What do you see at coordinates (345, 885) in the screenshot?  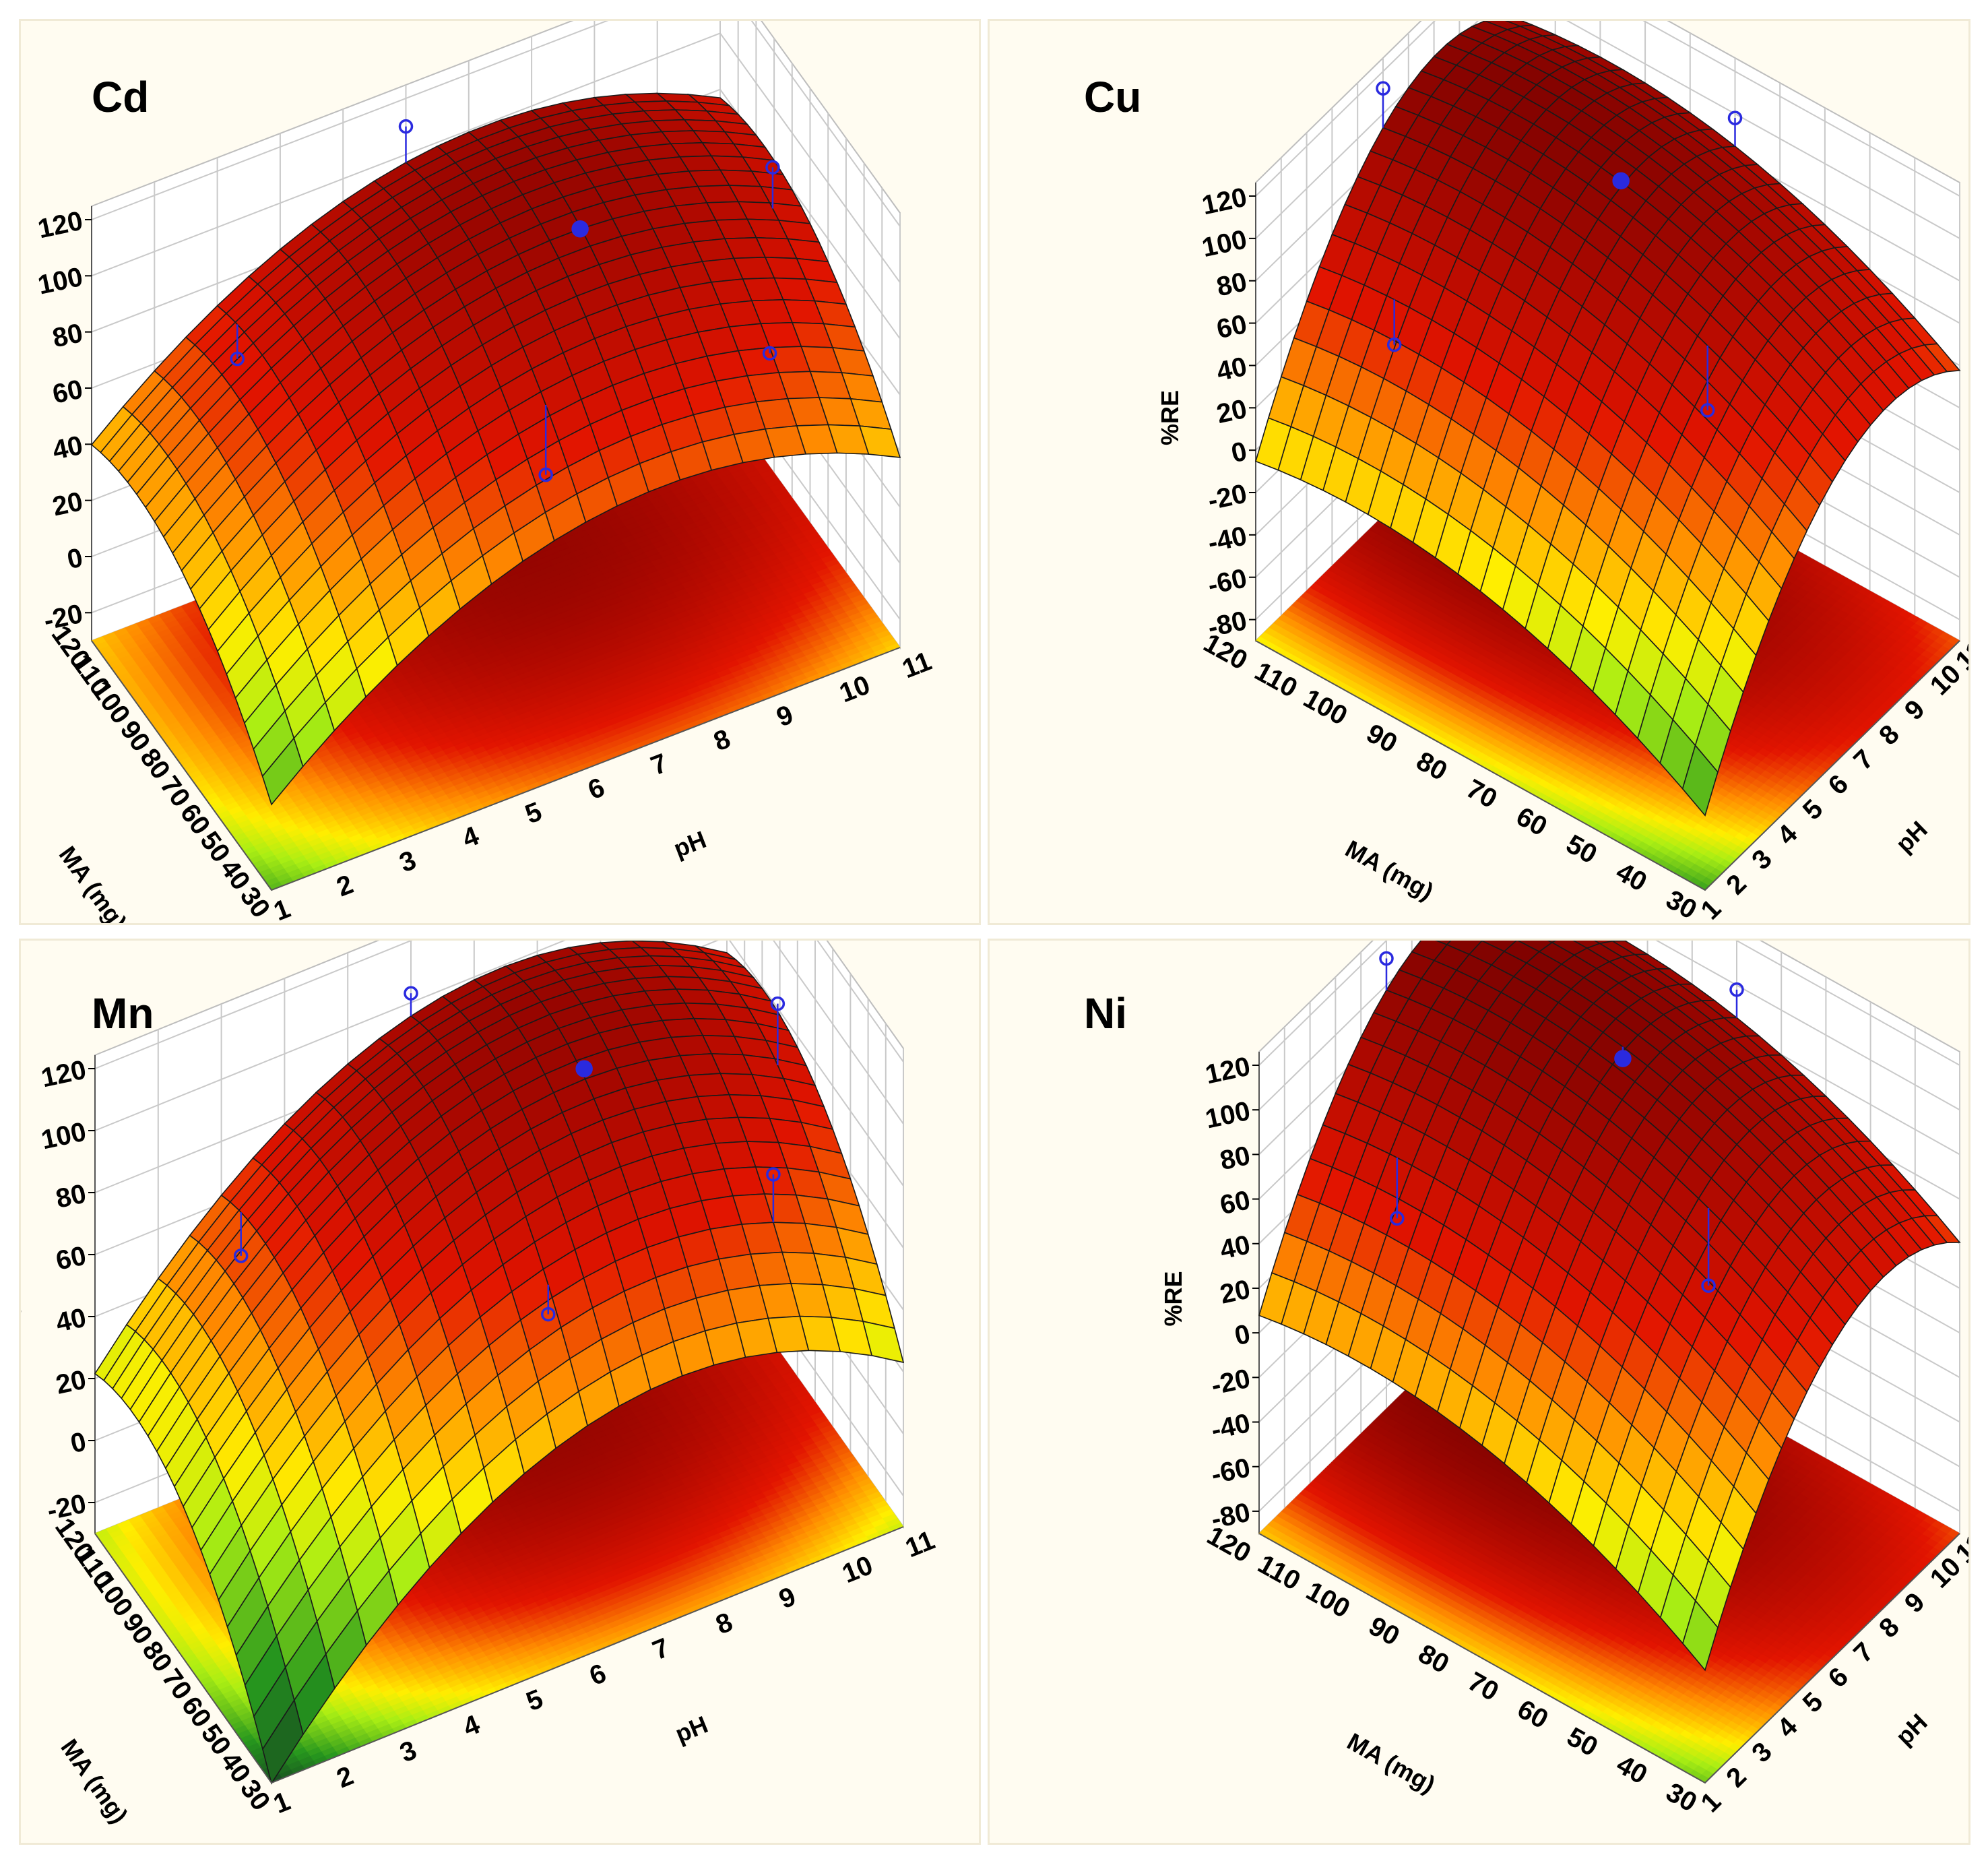 I see `ph-tick-label: 2` at bounding box center [345, 885].